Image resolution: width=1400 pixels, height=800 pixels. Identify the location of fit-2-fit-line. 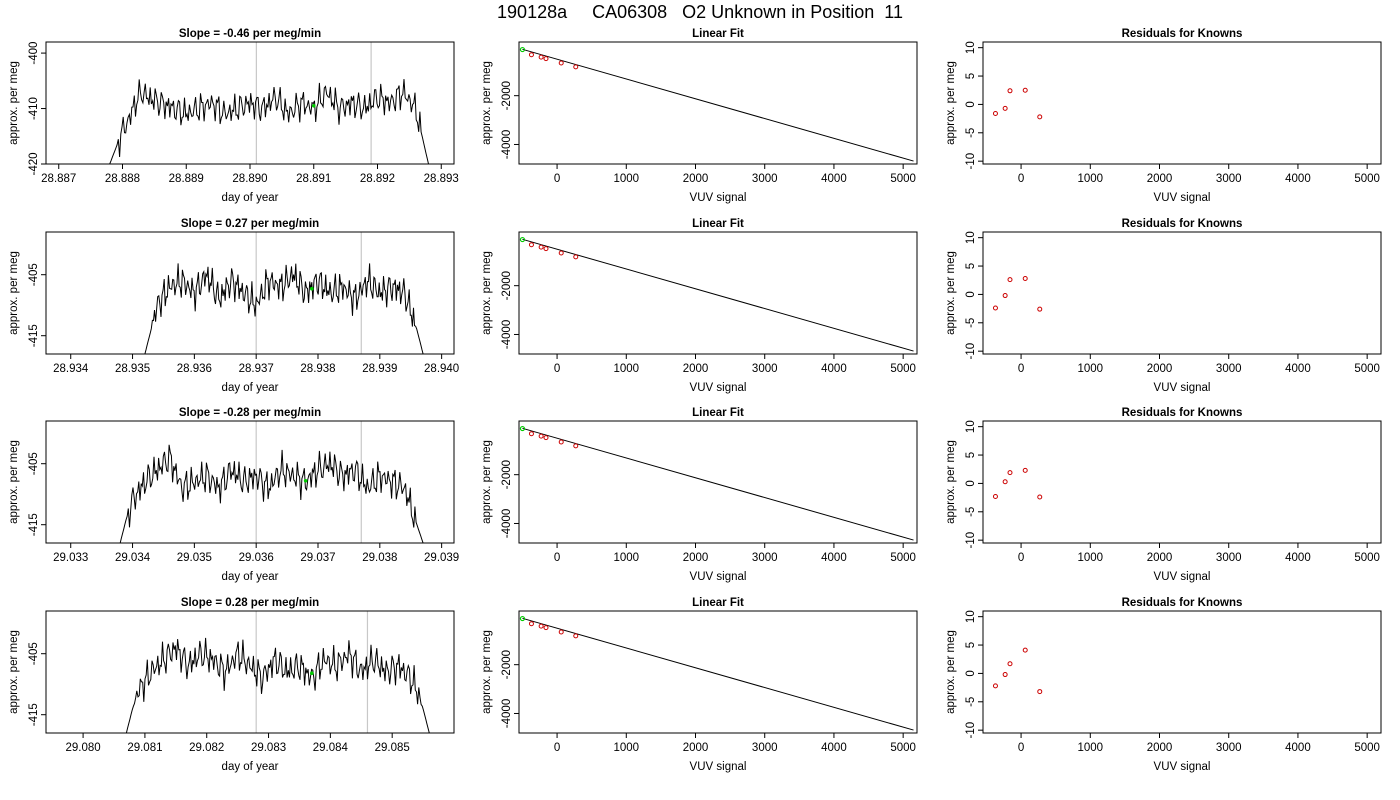
(718, 295).